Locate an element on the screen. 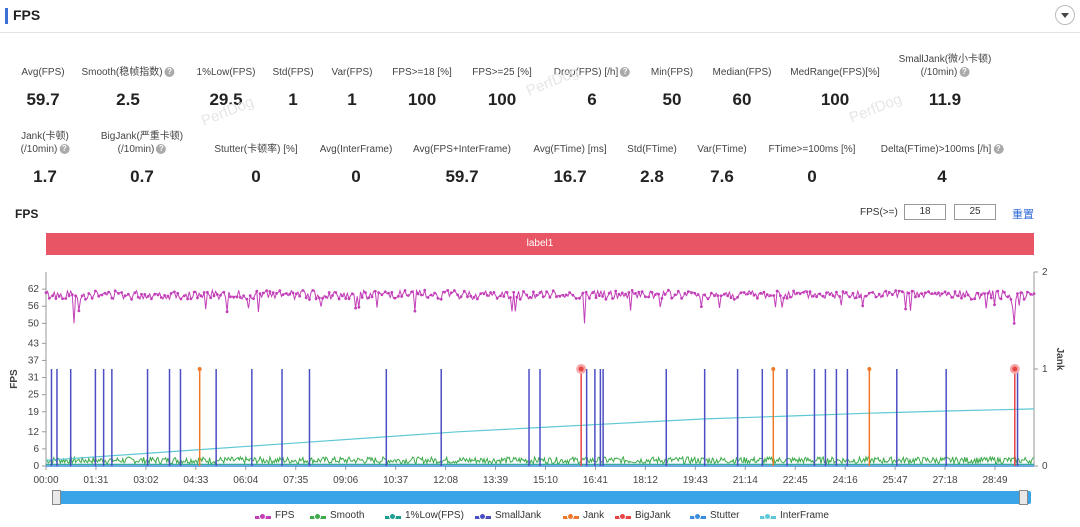 Image resolution: width=1080 pixels, height=527 pixels. time-range-slider is located at coordinates (541, 497).